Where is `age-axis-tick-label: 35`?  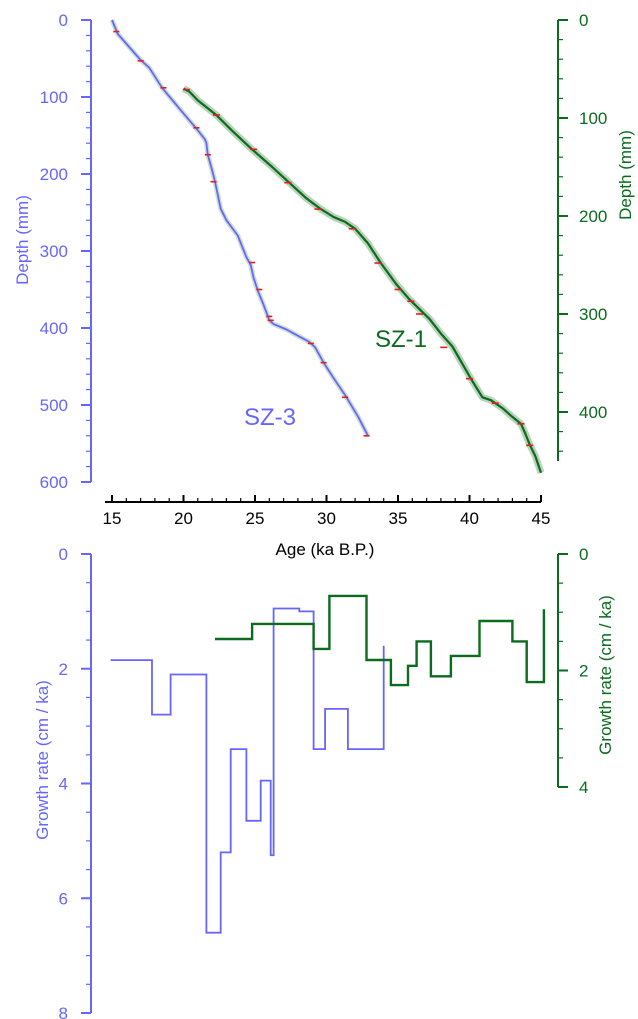
age-axis-tick-label: 35 is located at coordinates (398, 518).